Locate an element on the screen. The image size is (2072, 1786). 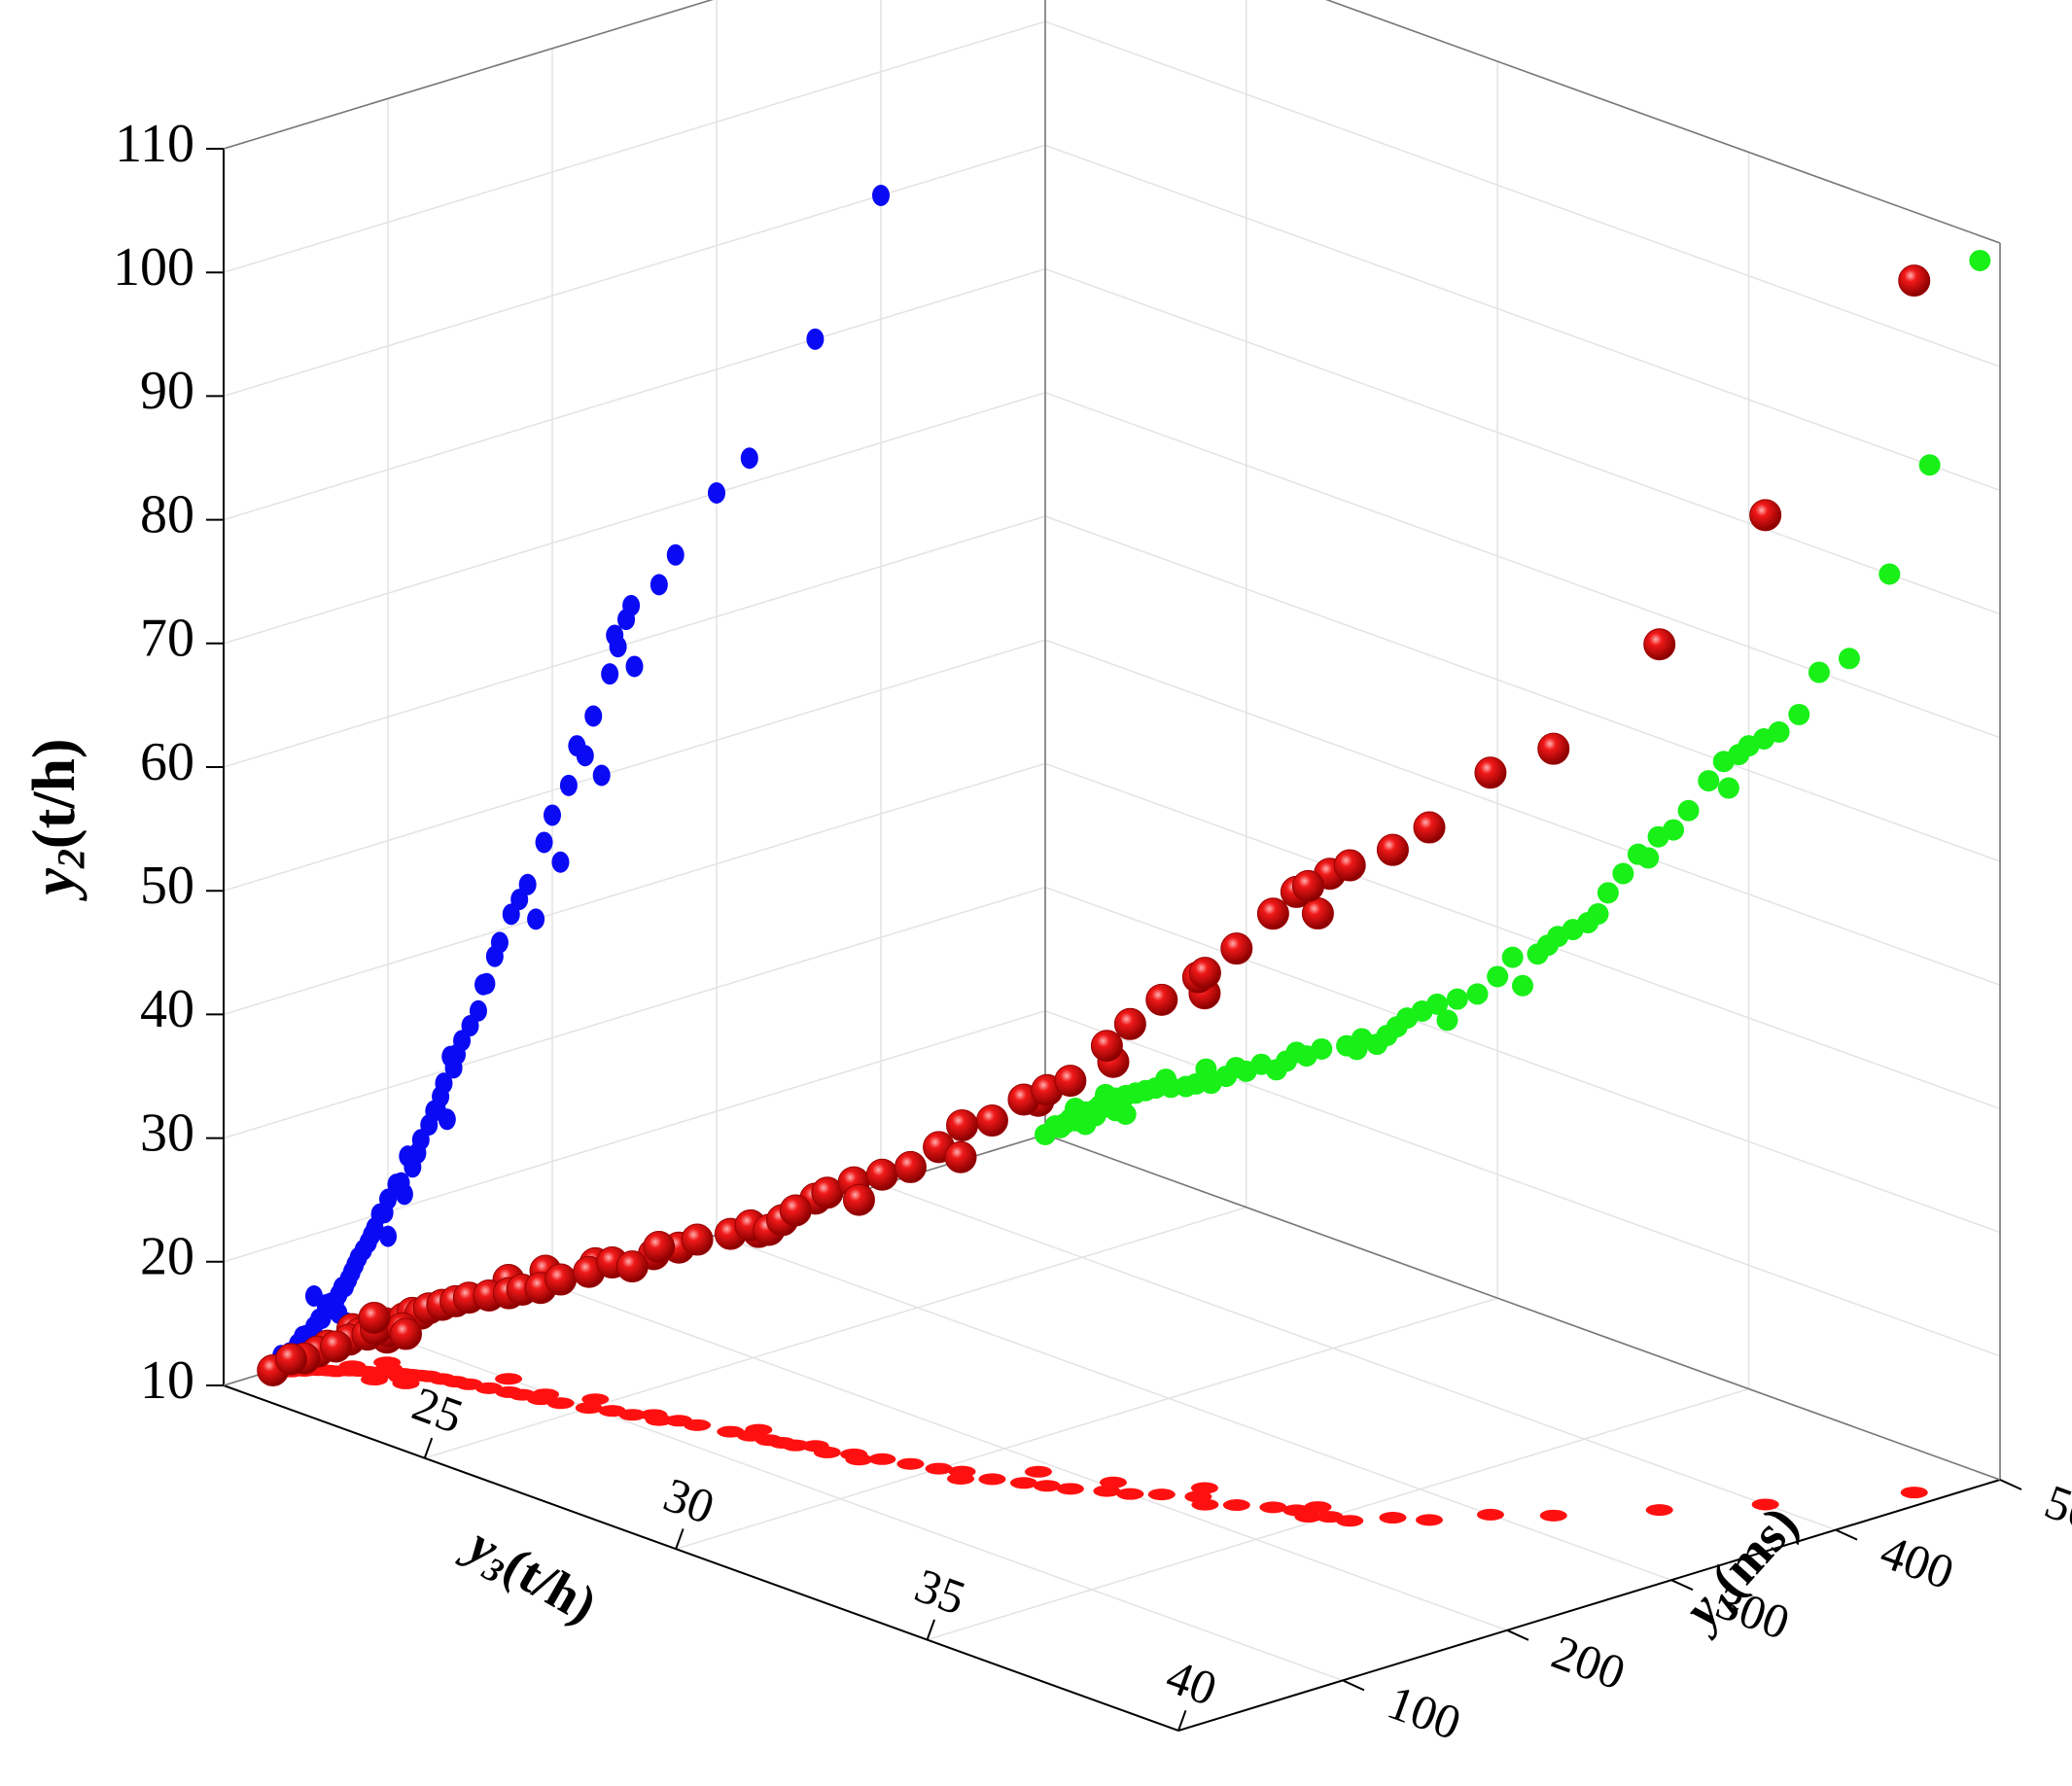
z-axis-title: y2(t/h) is located at coordinates (56, 819).